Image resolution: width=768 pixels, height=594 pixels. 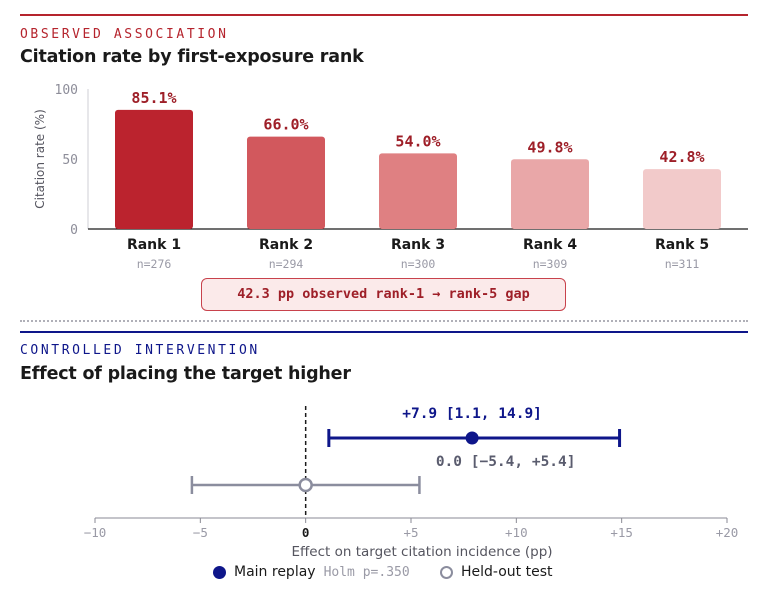 I want to click on estimate-label: +7.9 [1.1, 14.9], so click(x=472, y=414).